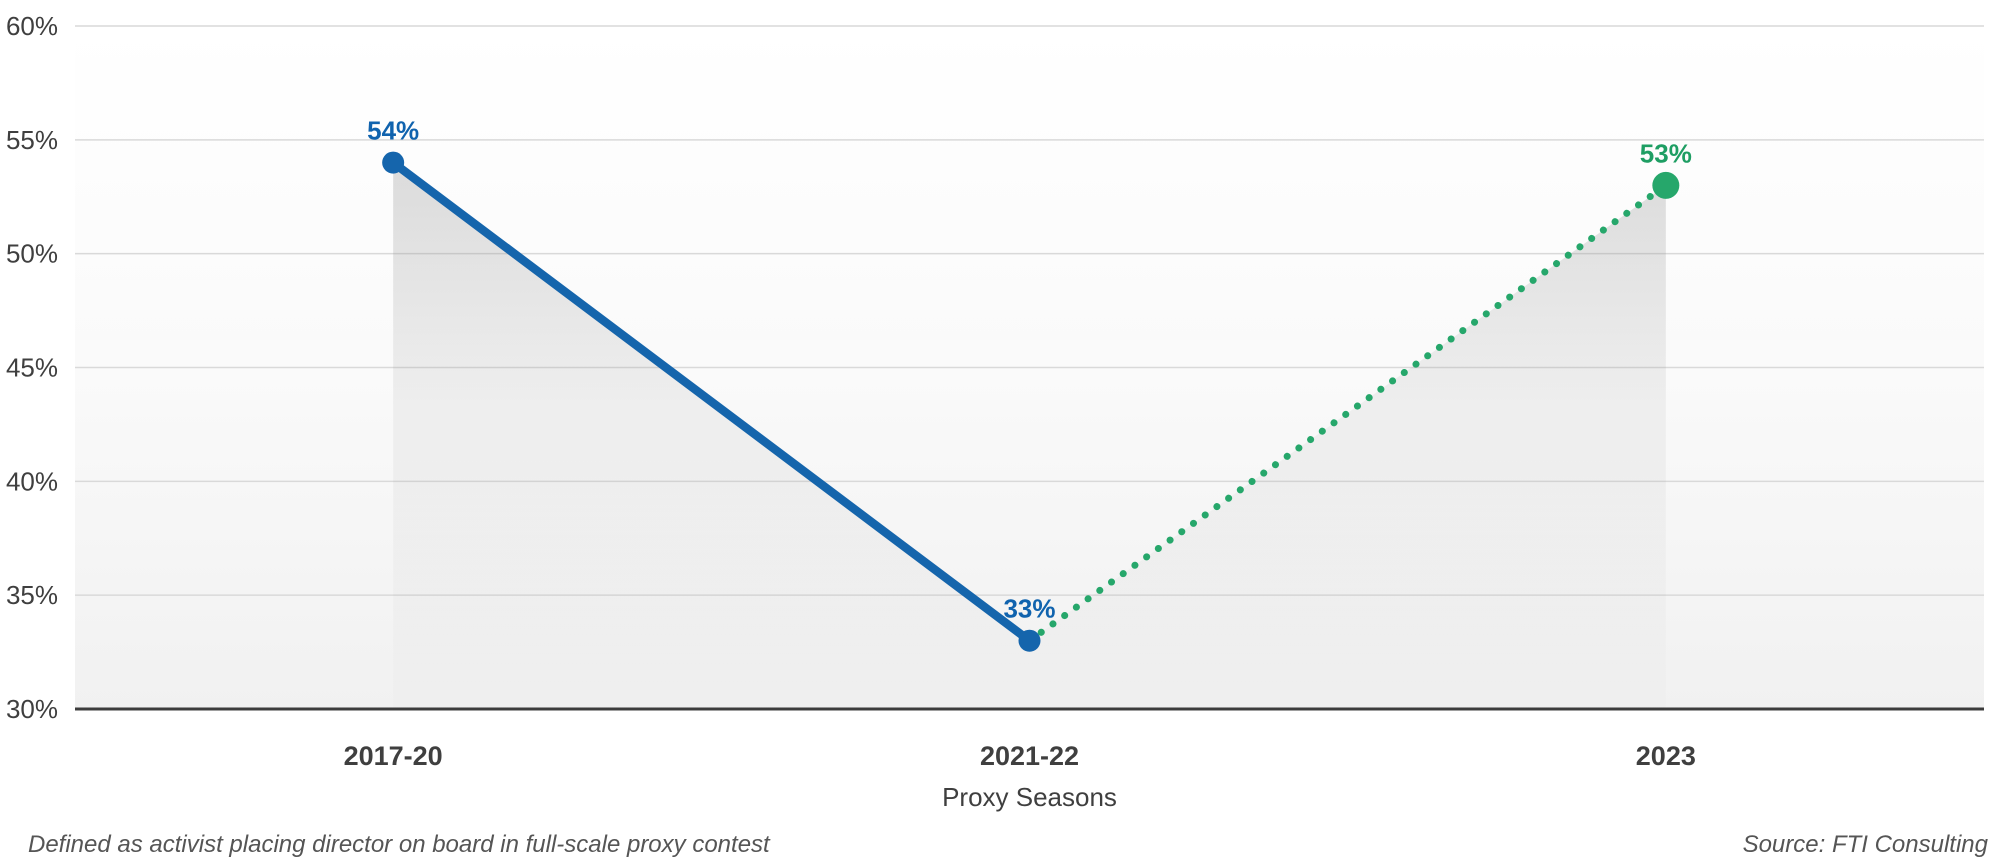  What do you see at coordinates (1029, 756) in the screenshot?
I see `x-tick-2021-22: 2021-22` at bounding box center [1029, 756].